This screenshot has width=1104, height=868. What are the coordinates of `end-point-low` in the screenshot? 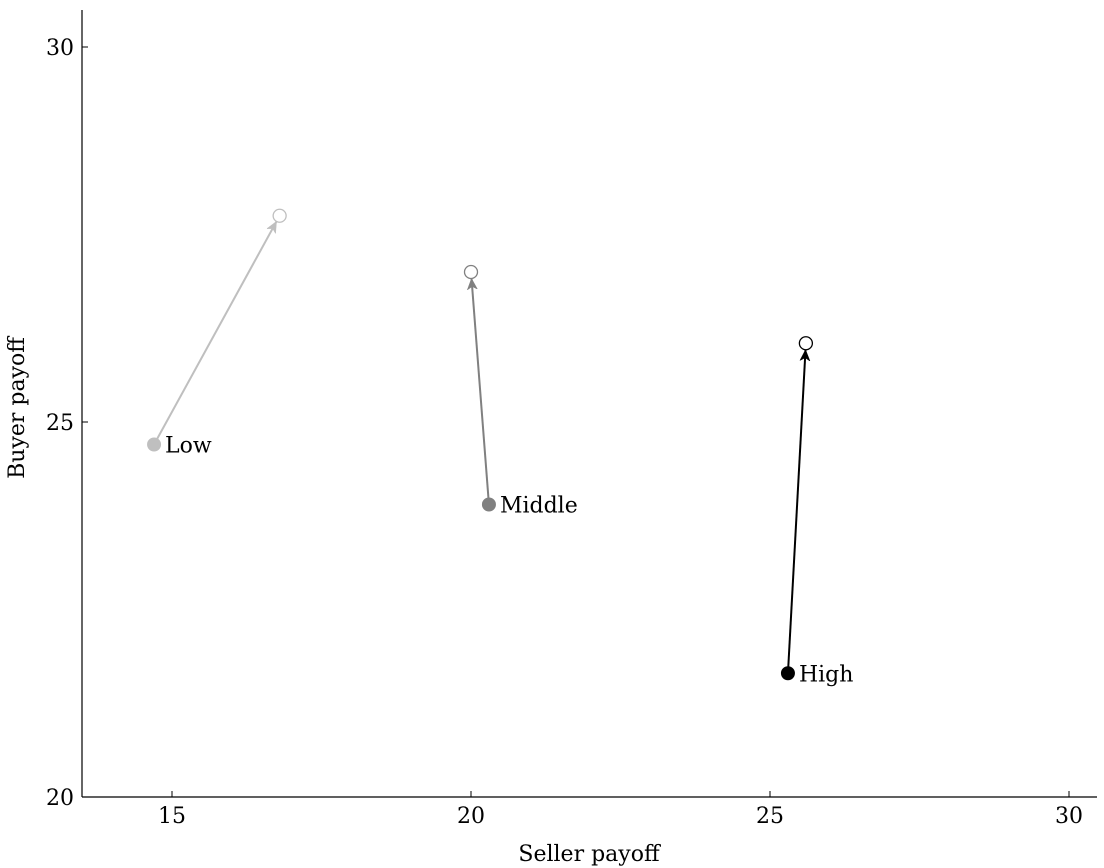 It's located at (279, 215).